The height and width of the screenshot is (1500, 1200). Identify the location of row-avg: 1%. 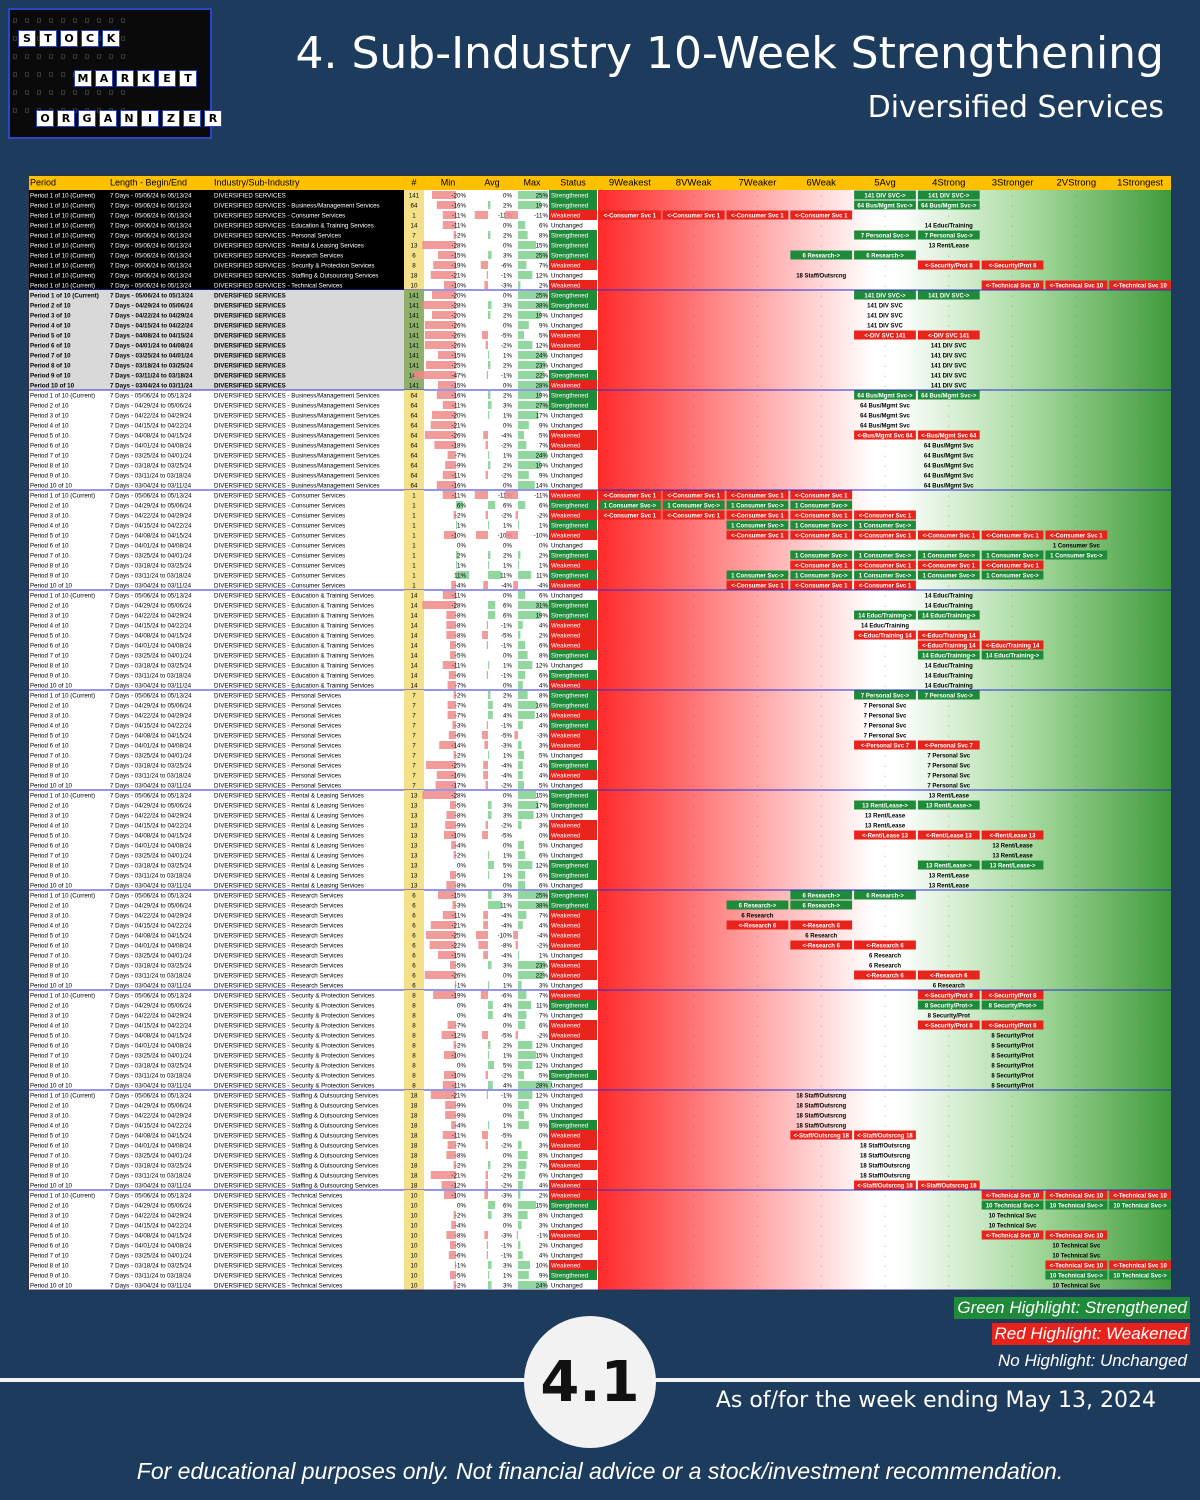
(507, 756).